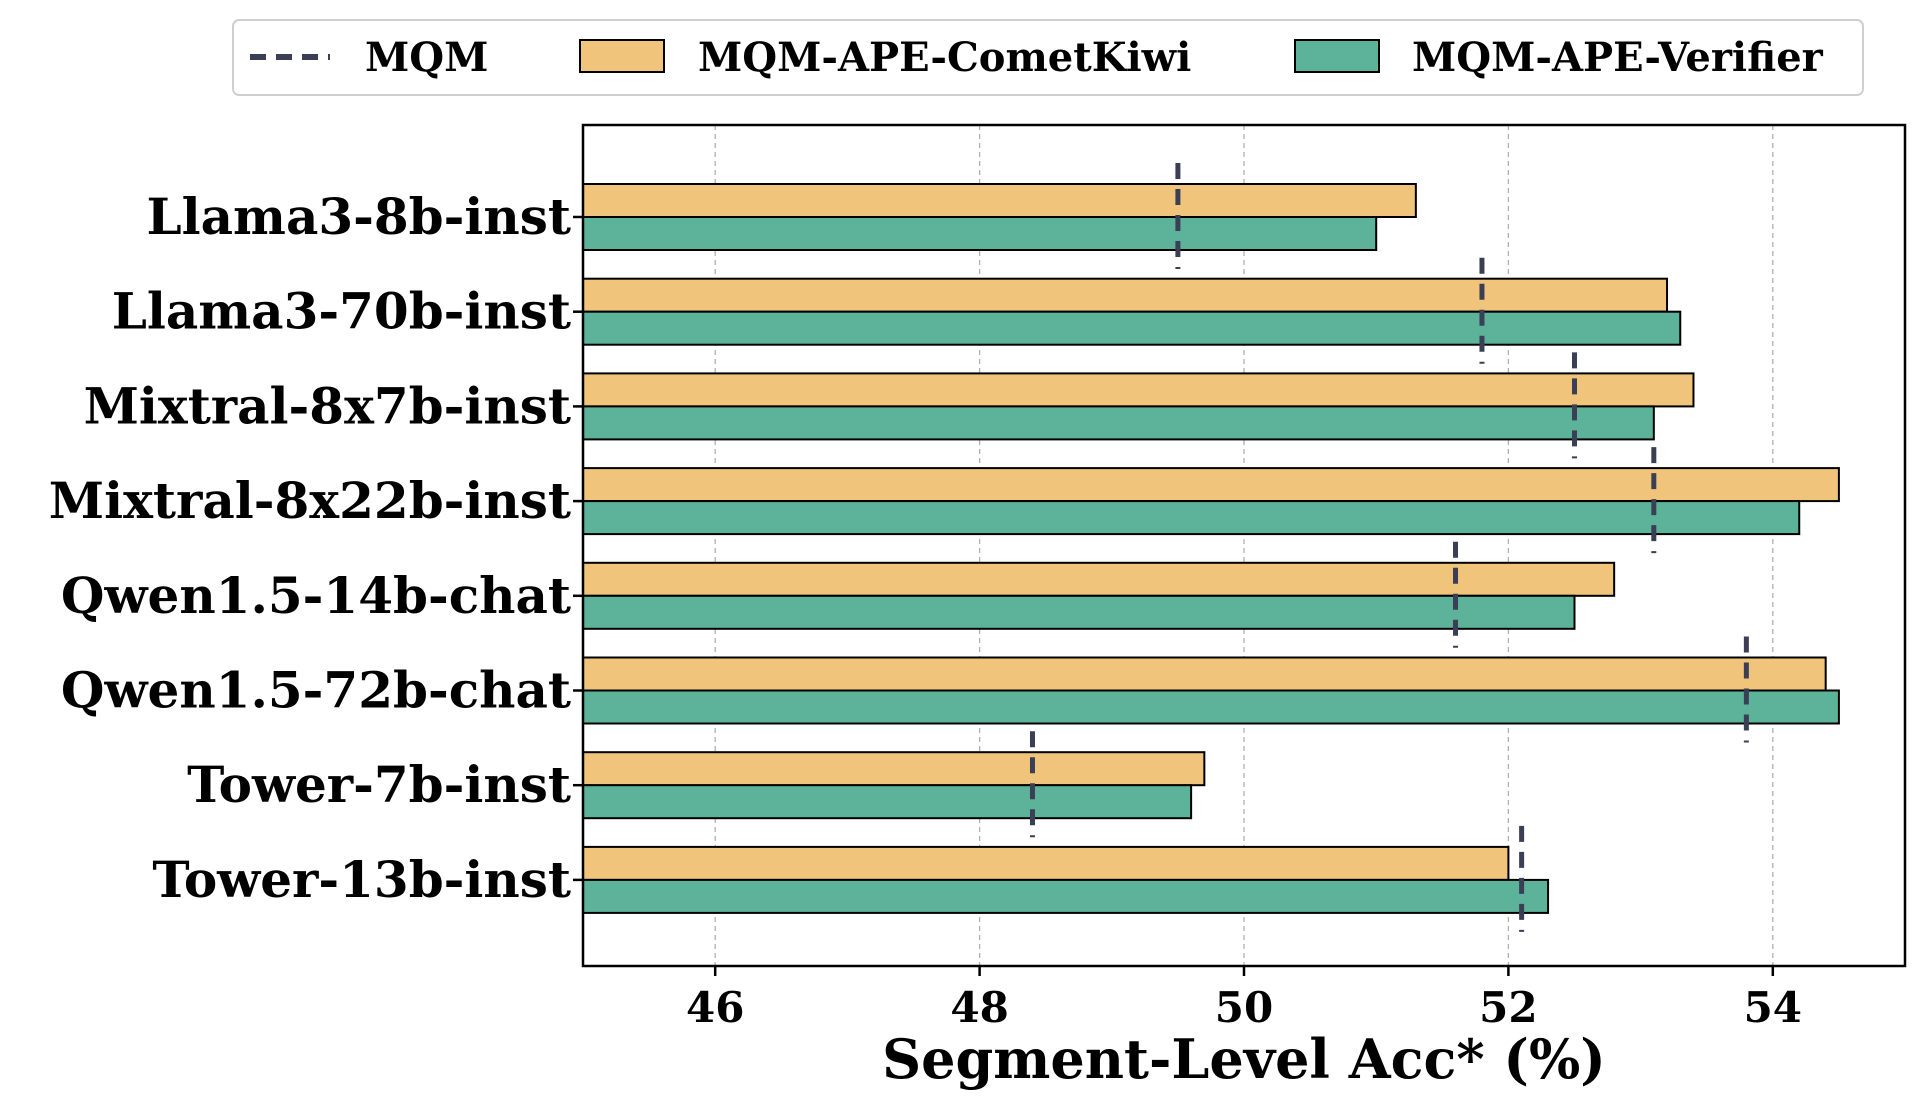  What do you see at coordinates (379, 784) in the screenshot?
I see `category-label: Tower-7b-inst` at bounding box center [379, 784].